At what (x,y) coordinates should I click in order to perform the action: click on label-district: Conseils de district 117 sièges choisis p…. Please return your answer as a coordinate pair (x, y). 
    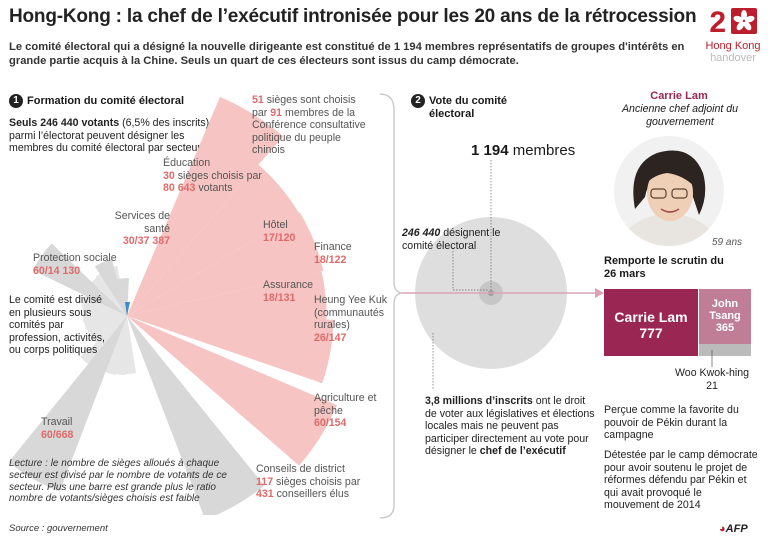
    Looking at the image, I should click on (315, 482).